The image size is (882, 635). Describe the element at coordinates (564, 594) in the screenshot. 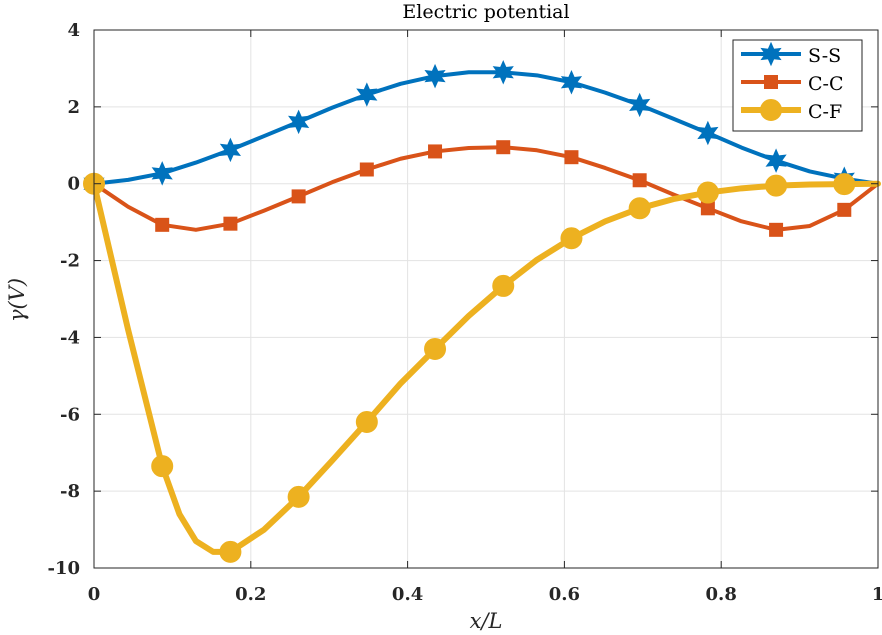

I see `x-tick-label: 0.6` at that location.